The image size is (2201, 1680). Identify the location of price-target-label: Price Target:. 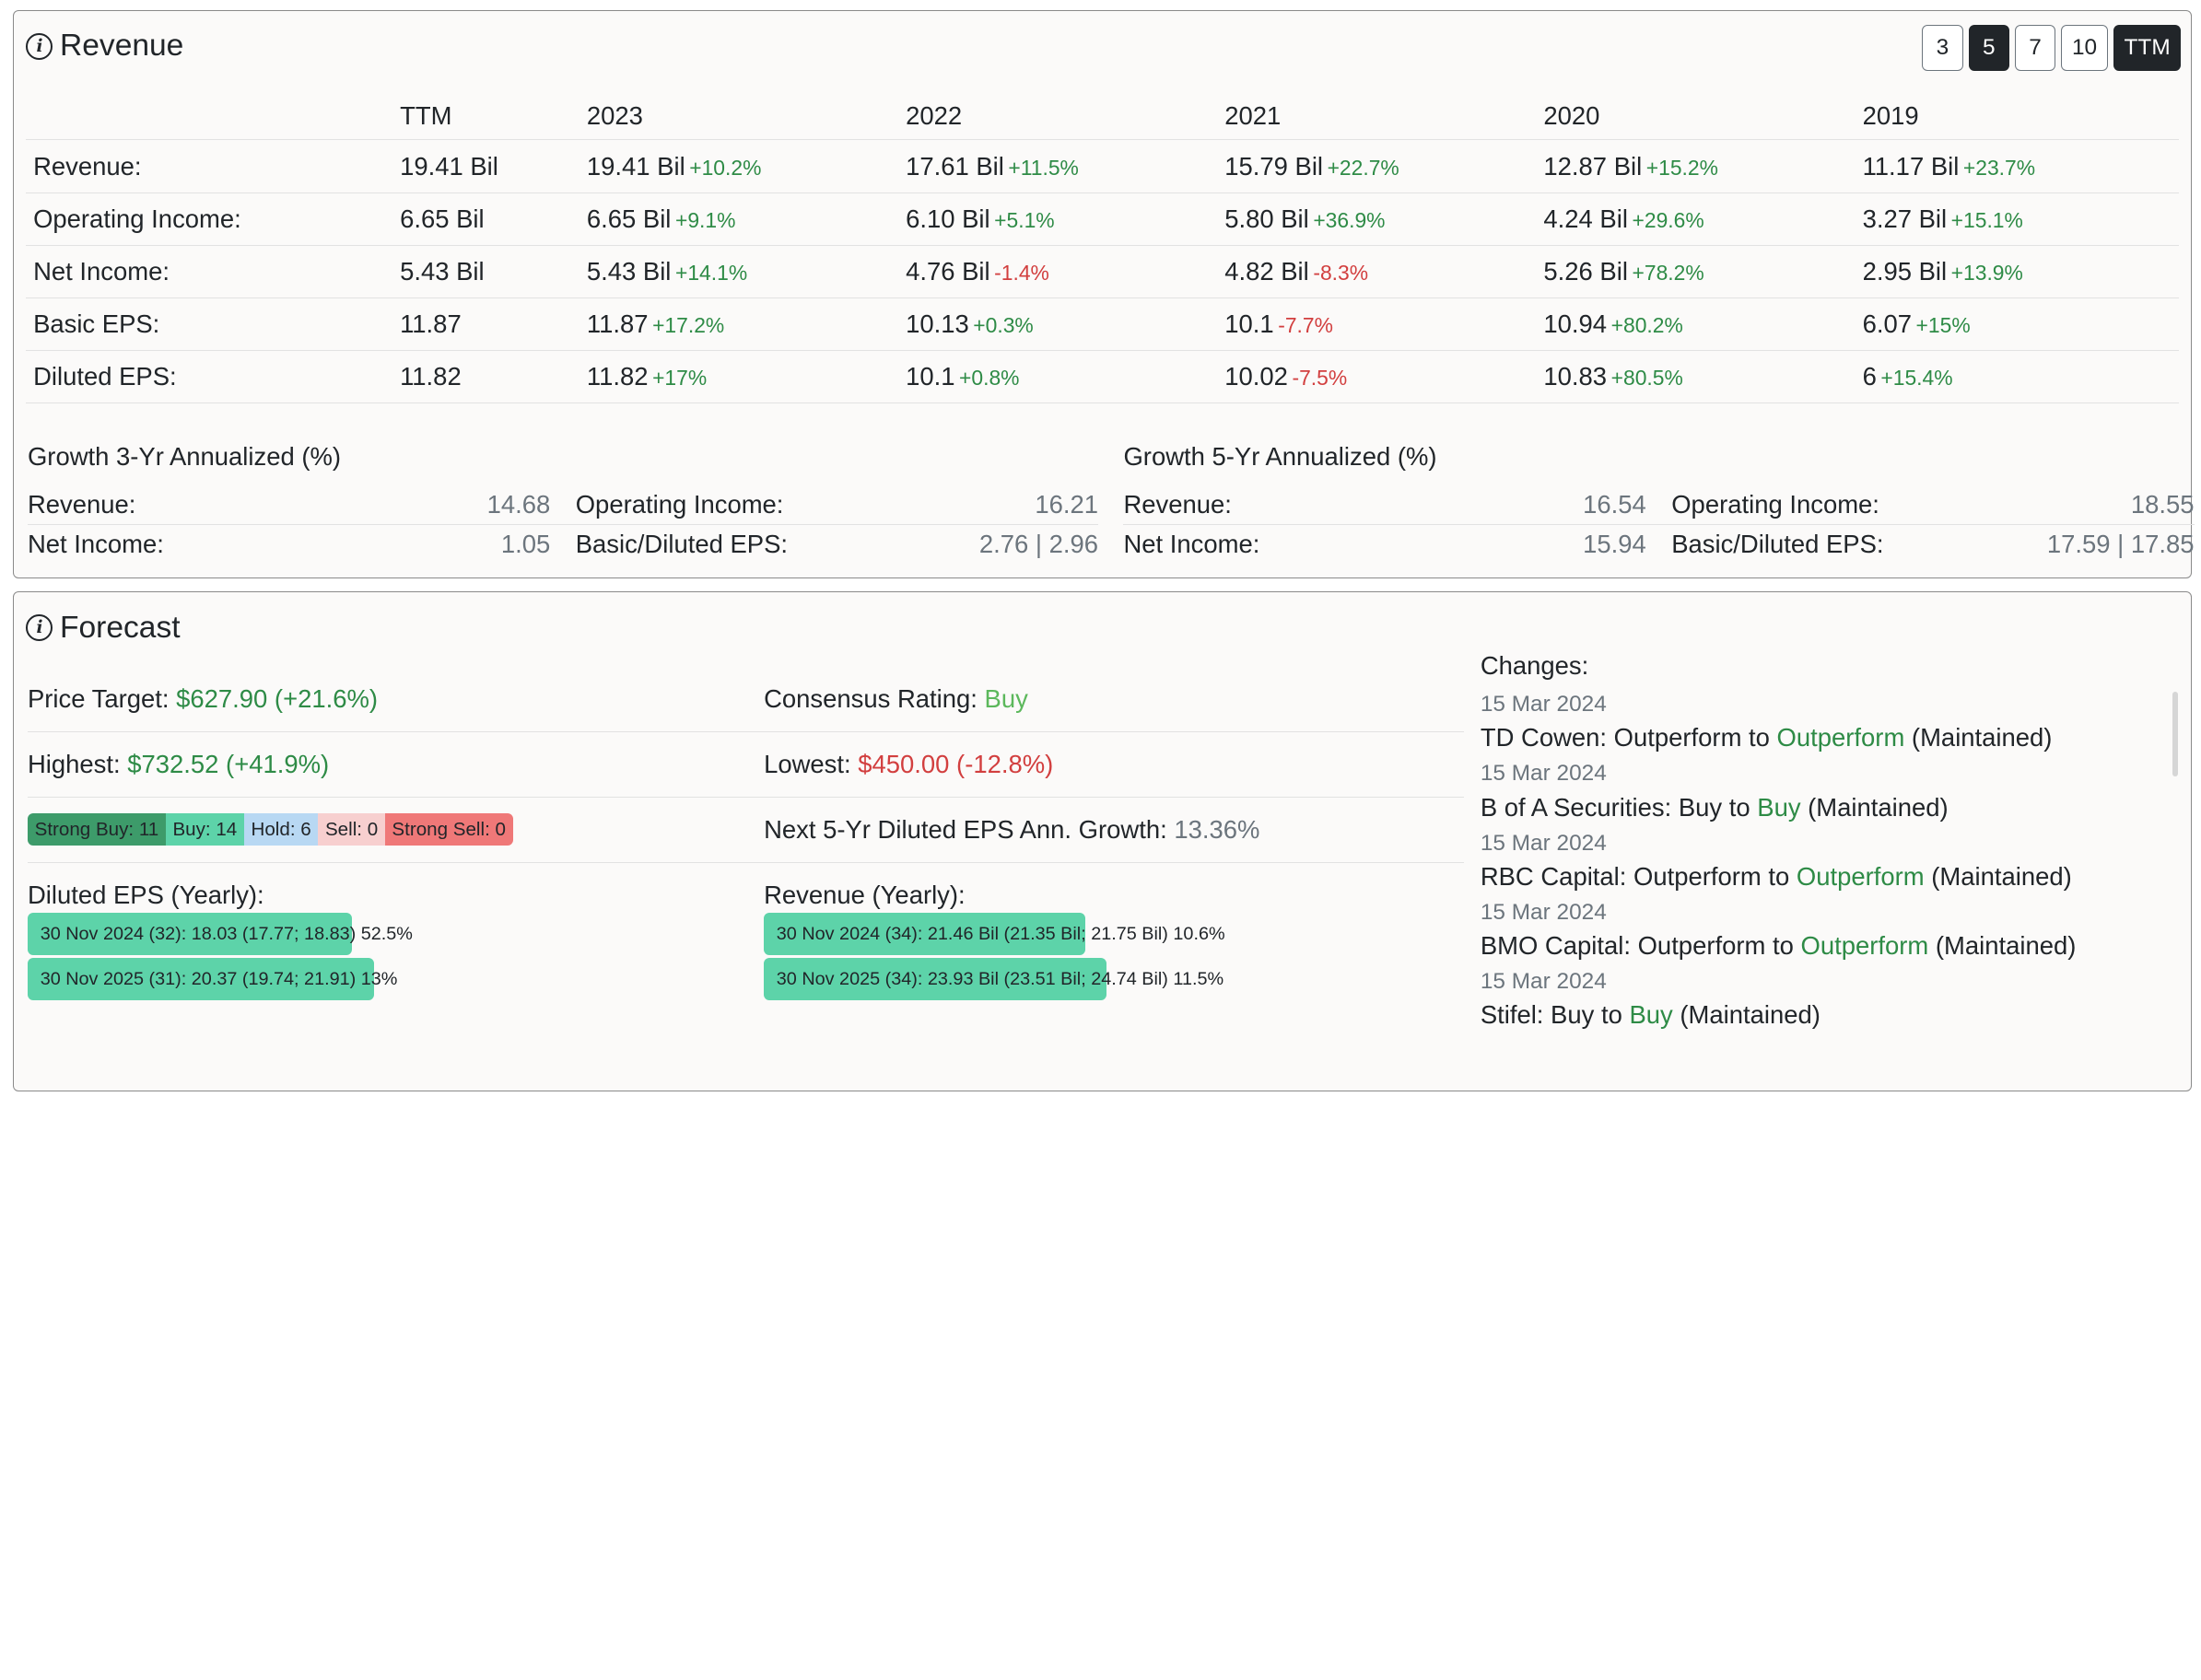
(99, 698).